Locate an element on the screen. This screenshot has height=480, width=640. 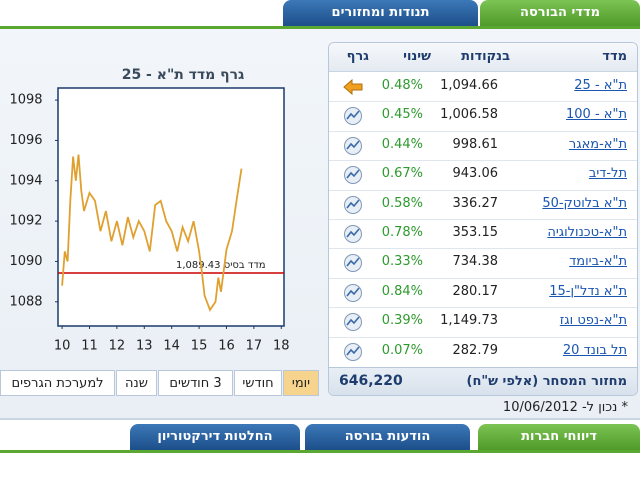
header-cell: שינוי is located at coordinates (417, 56).